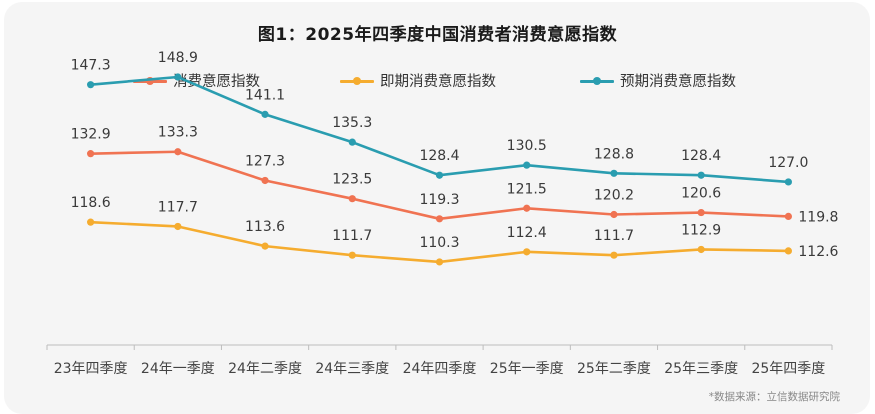  Describe the element at coordinates (701, 369) in the screenshot. I see `x-tick-label: 25年三季度` at that location.